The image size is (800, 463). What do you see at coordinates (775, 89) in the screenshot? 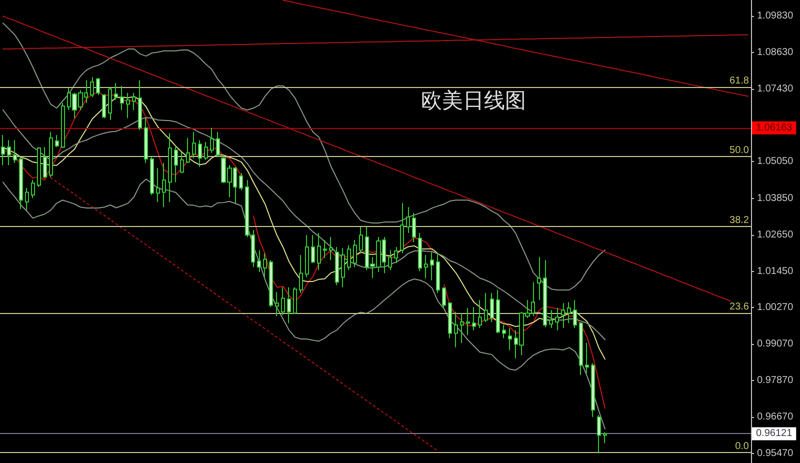
I see `y-tick-label: 1.07430` at bounding box center [775, 89].